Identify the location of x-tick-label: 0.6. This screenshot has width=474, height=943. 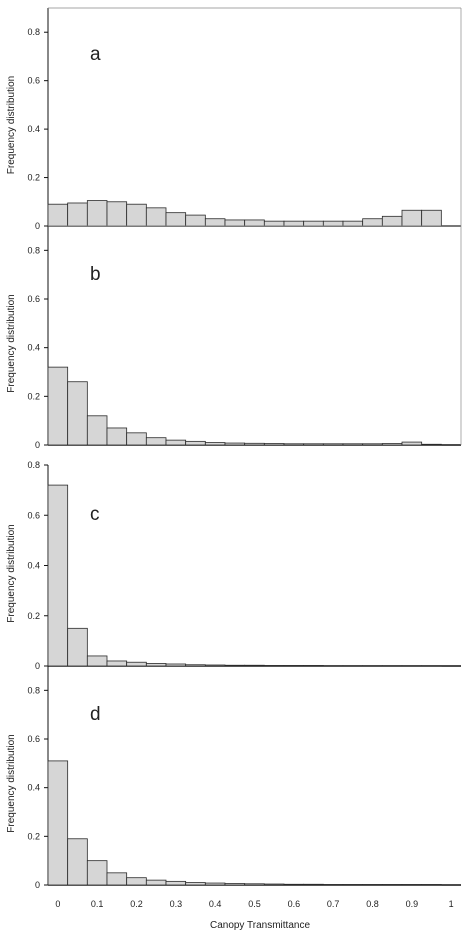
(294, 904).